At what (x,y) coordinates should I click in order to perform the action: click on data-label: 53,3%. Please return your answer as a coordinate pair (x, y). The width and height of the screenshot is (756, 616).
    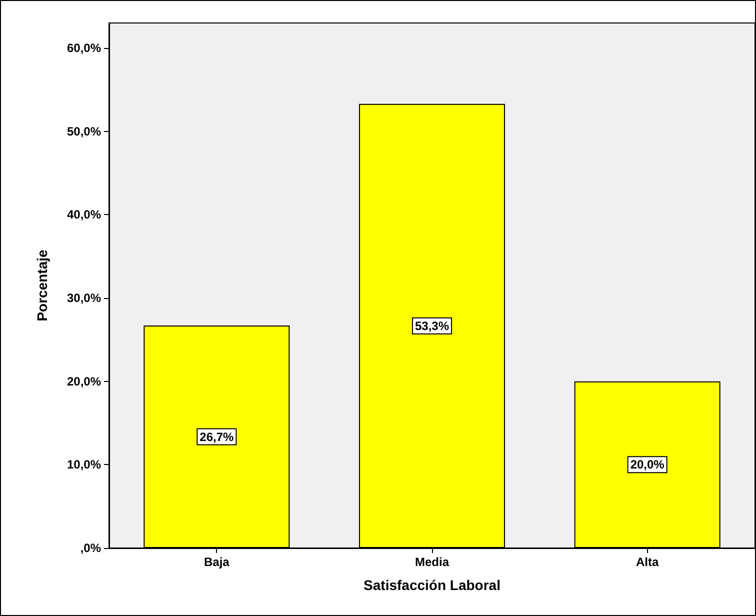
    Looking at the image, I should click on (432, 325).